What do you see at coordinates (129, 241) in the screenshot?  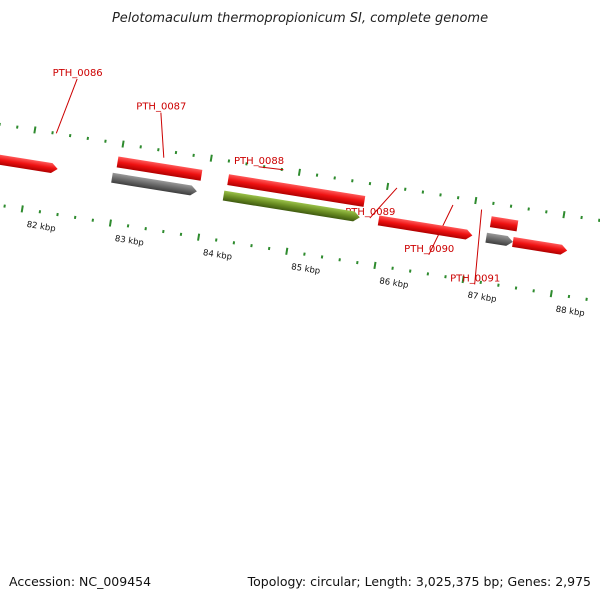 I see `kbp-label: 83 kbp` at bounding box center [129, 241].